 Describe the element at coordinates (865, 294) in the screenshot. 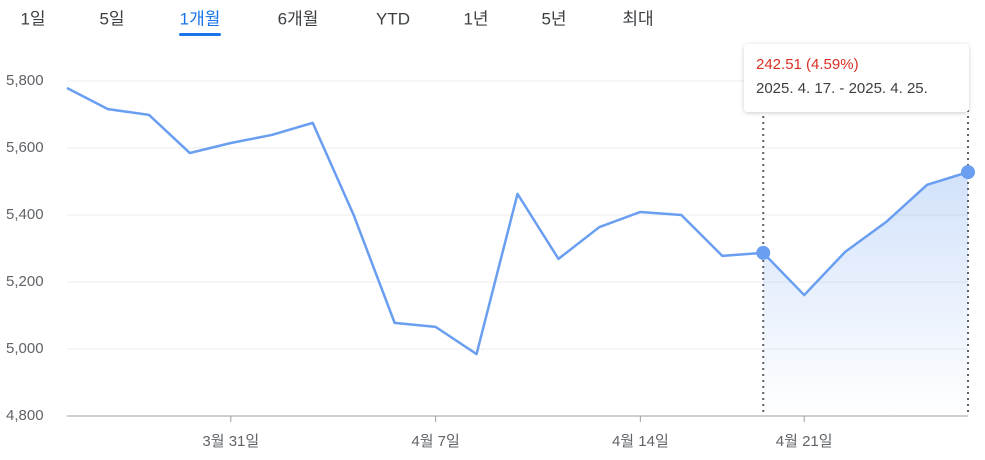

I see `highlight-area` at that location.